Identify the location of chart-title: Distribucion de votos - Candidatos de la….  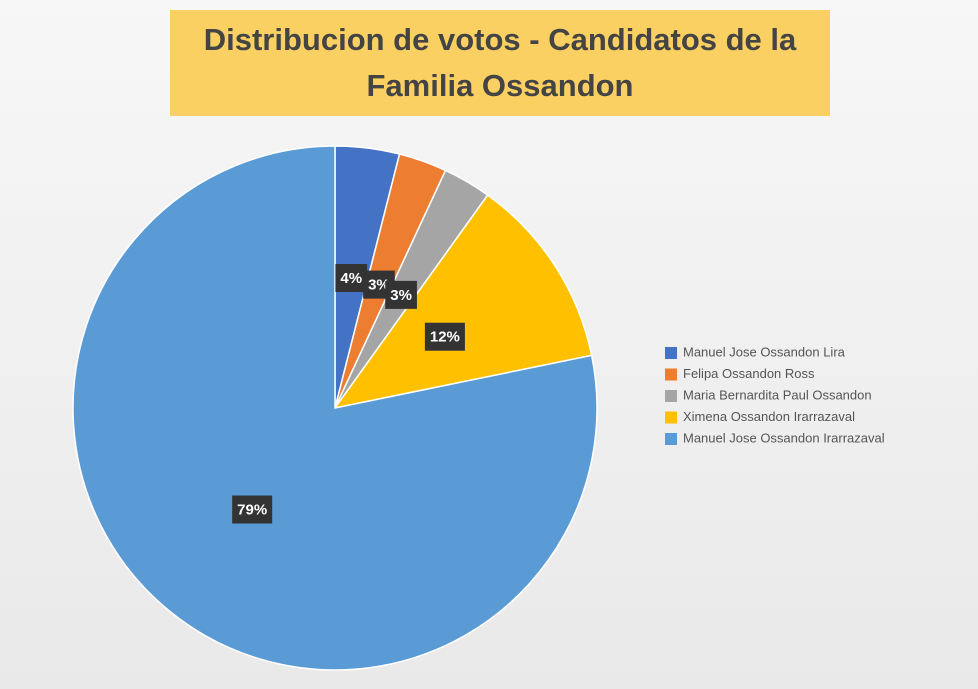
(500, 63).